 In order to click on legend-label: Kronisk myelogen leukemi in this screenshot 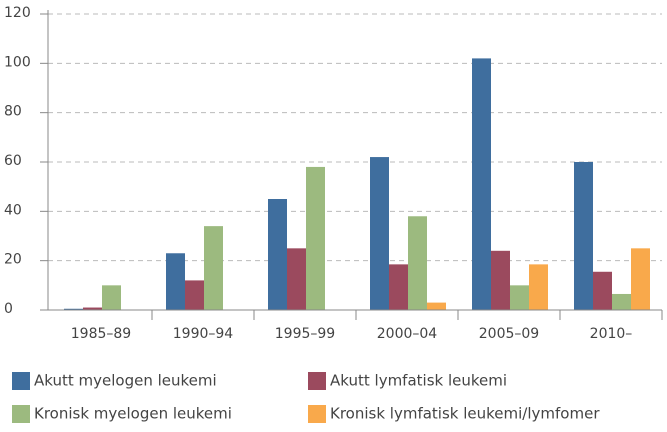, I will do `click(133, 414)`.